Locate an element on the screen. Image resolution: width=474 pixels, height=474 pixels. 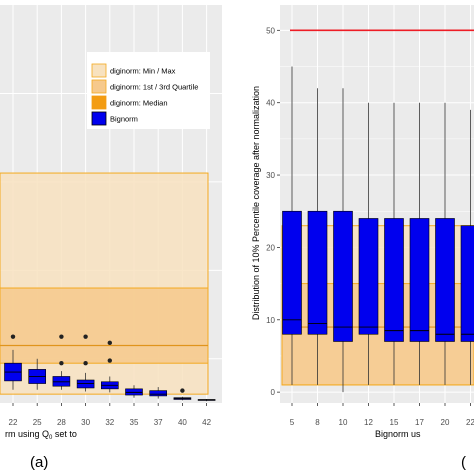
x-axis-title-tail: set to is located at coordinates (64, 434).